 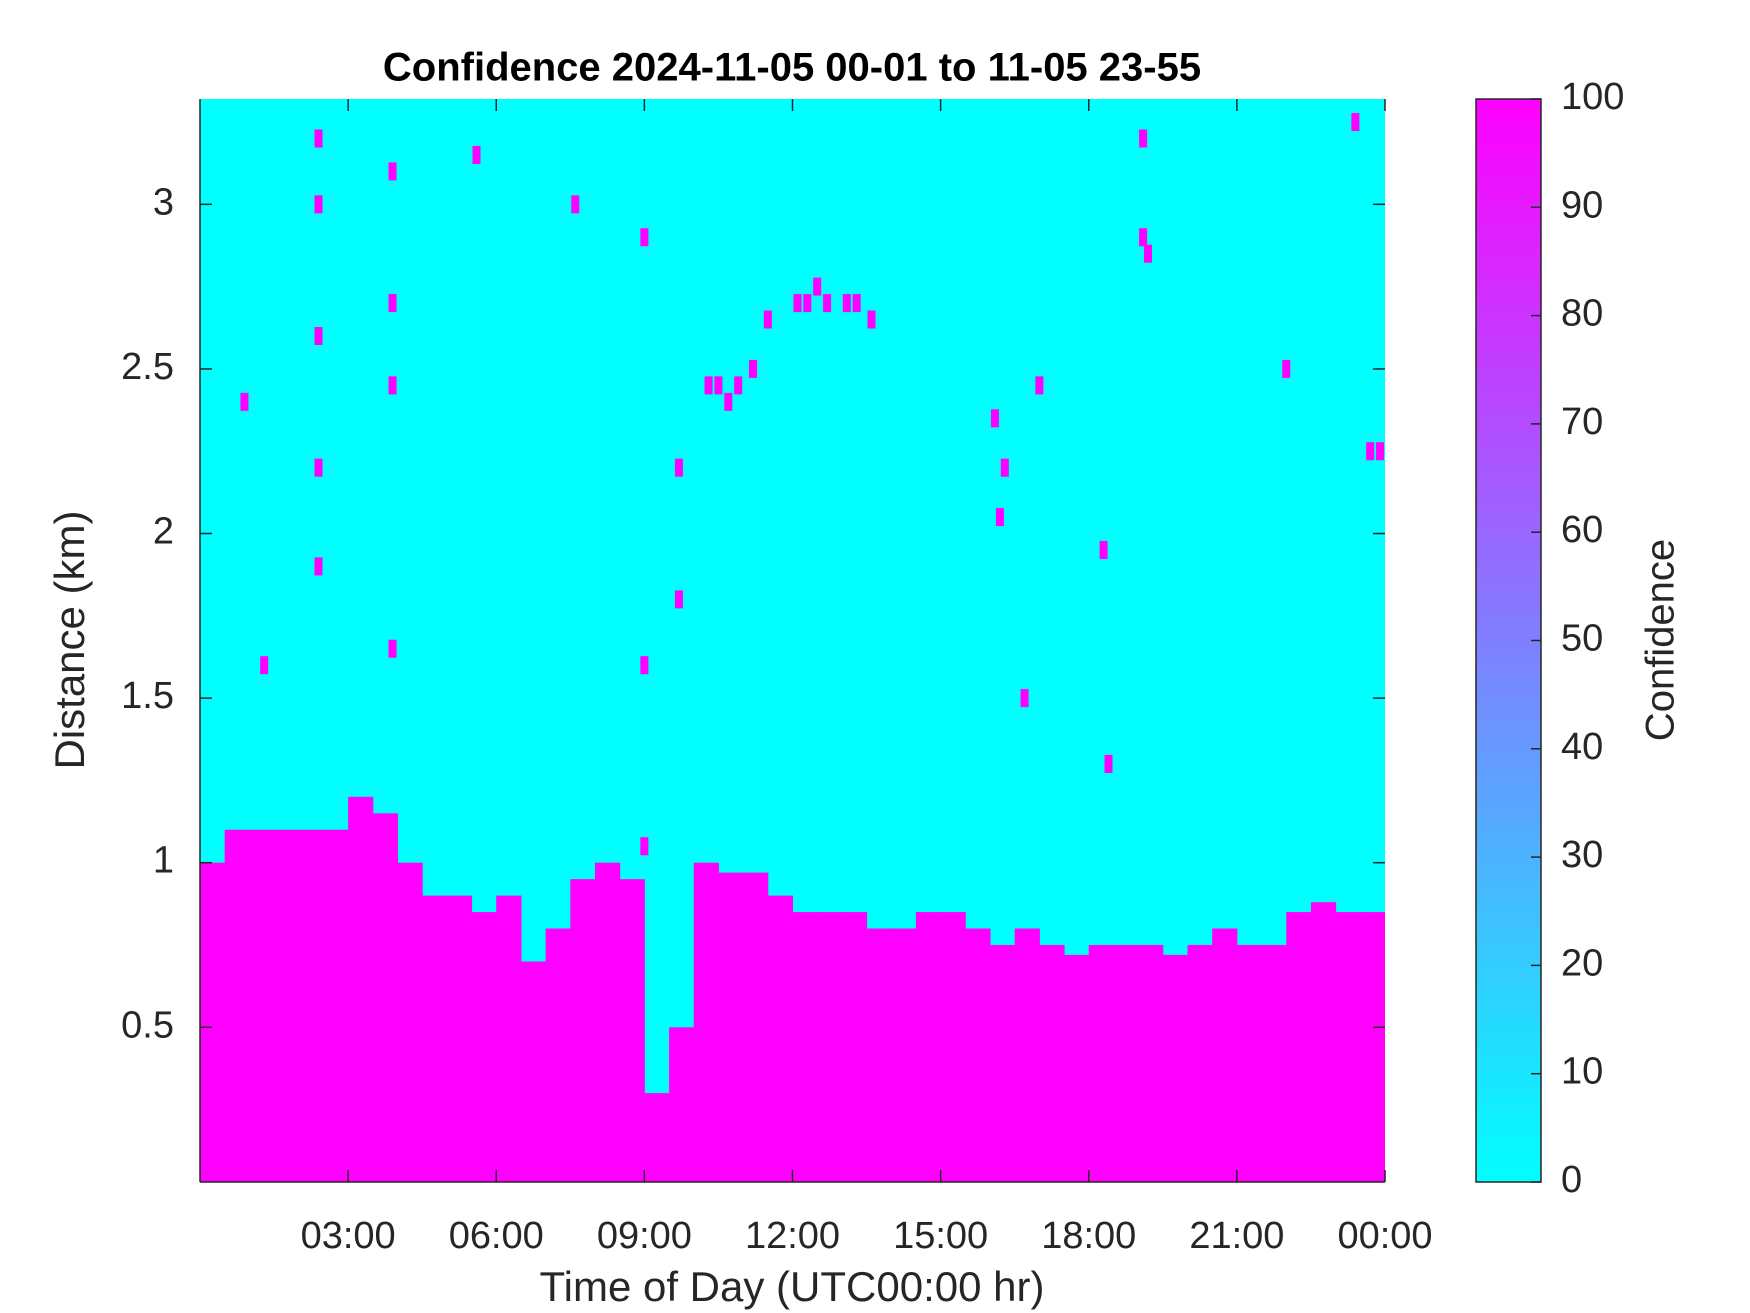 I want to click on y-axis-label: Distance (km), so click(x=69, y=639).